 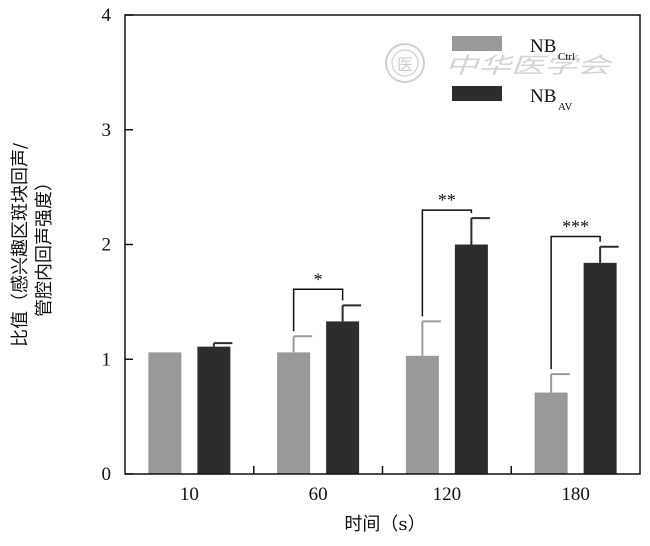 I want to click on watermark-seal-outer, so click(x=405, y=63).